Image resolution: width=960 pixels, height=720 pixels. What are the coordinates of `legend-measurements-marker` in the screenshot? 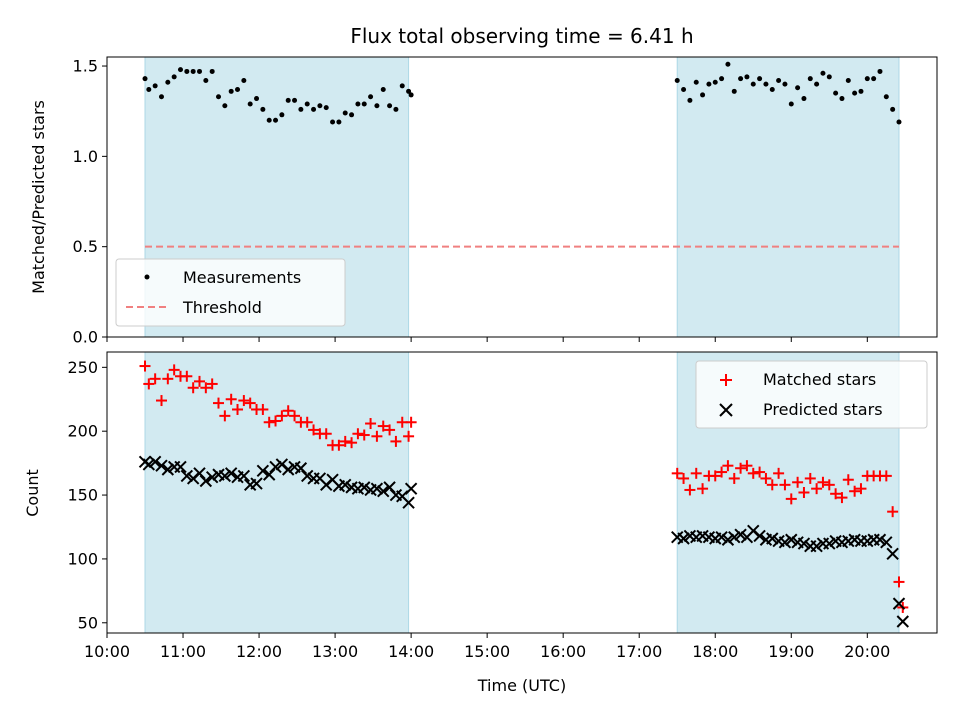 It's located at (147, 277).